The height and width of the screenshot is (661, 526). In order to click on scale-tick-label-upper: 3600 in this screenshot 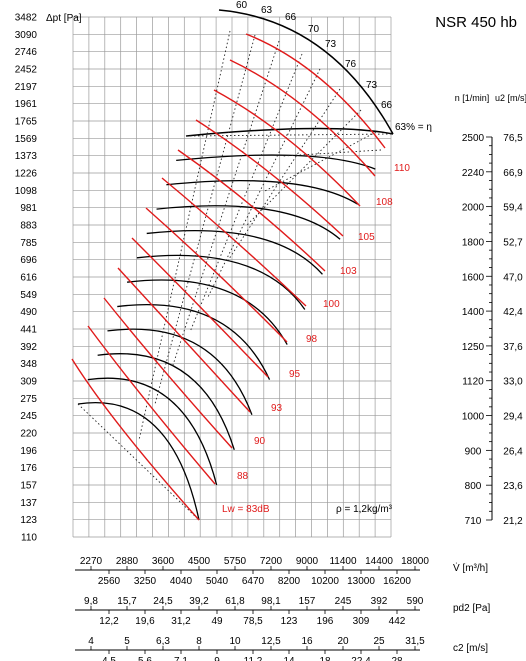, I will do `click(163, 561)`.